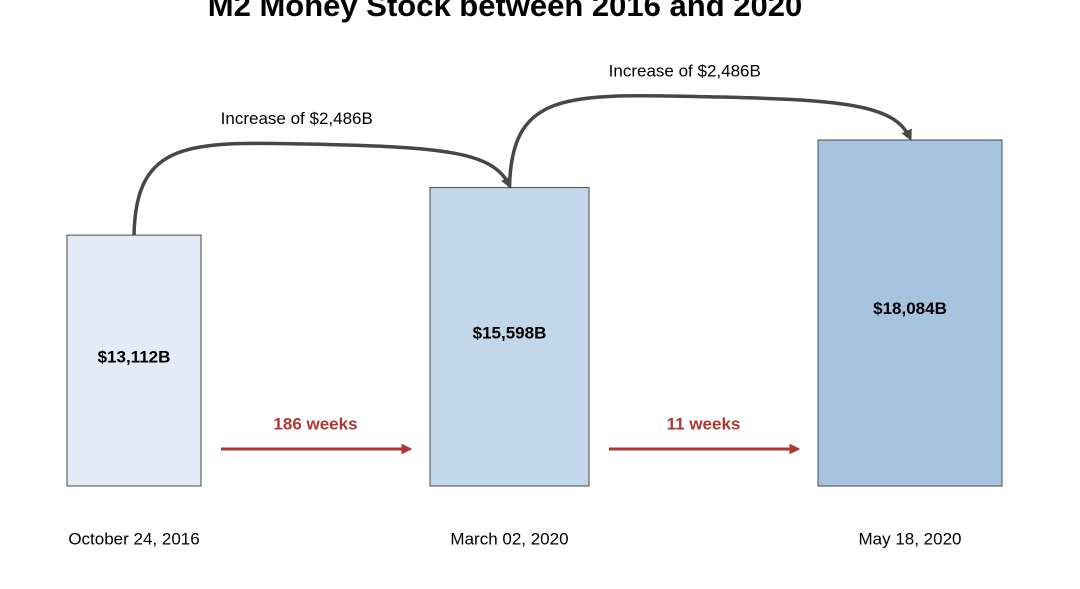 The height and width of the screenshot is (589, 1080). Describe the element at coordinates (510, 332) in the screenshot. I see `bar-value-label-2: $15,598B` at that location.